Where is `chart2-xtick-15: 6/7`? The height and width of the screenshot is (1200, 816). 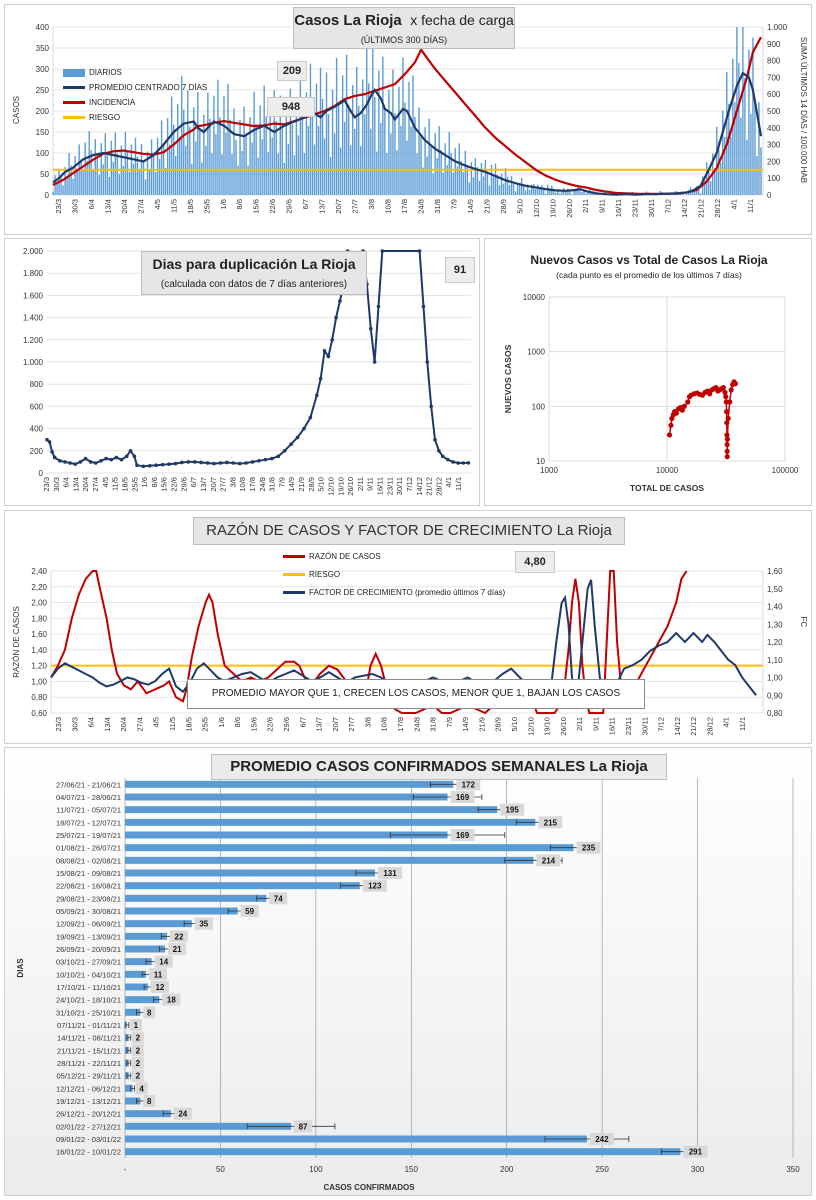
chart2-xtick-15: 6/7 is located at coordinates (193, 482).